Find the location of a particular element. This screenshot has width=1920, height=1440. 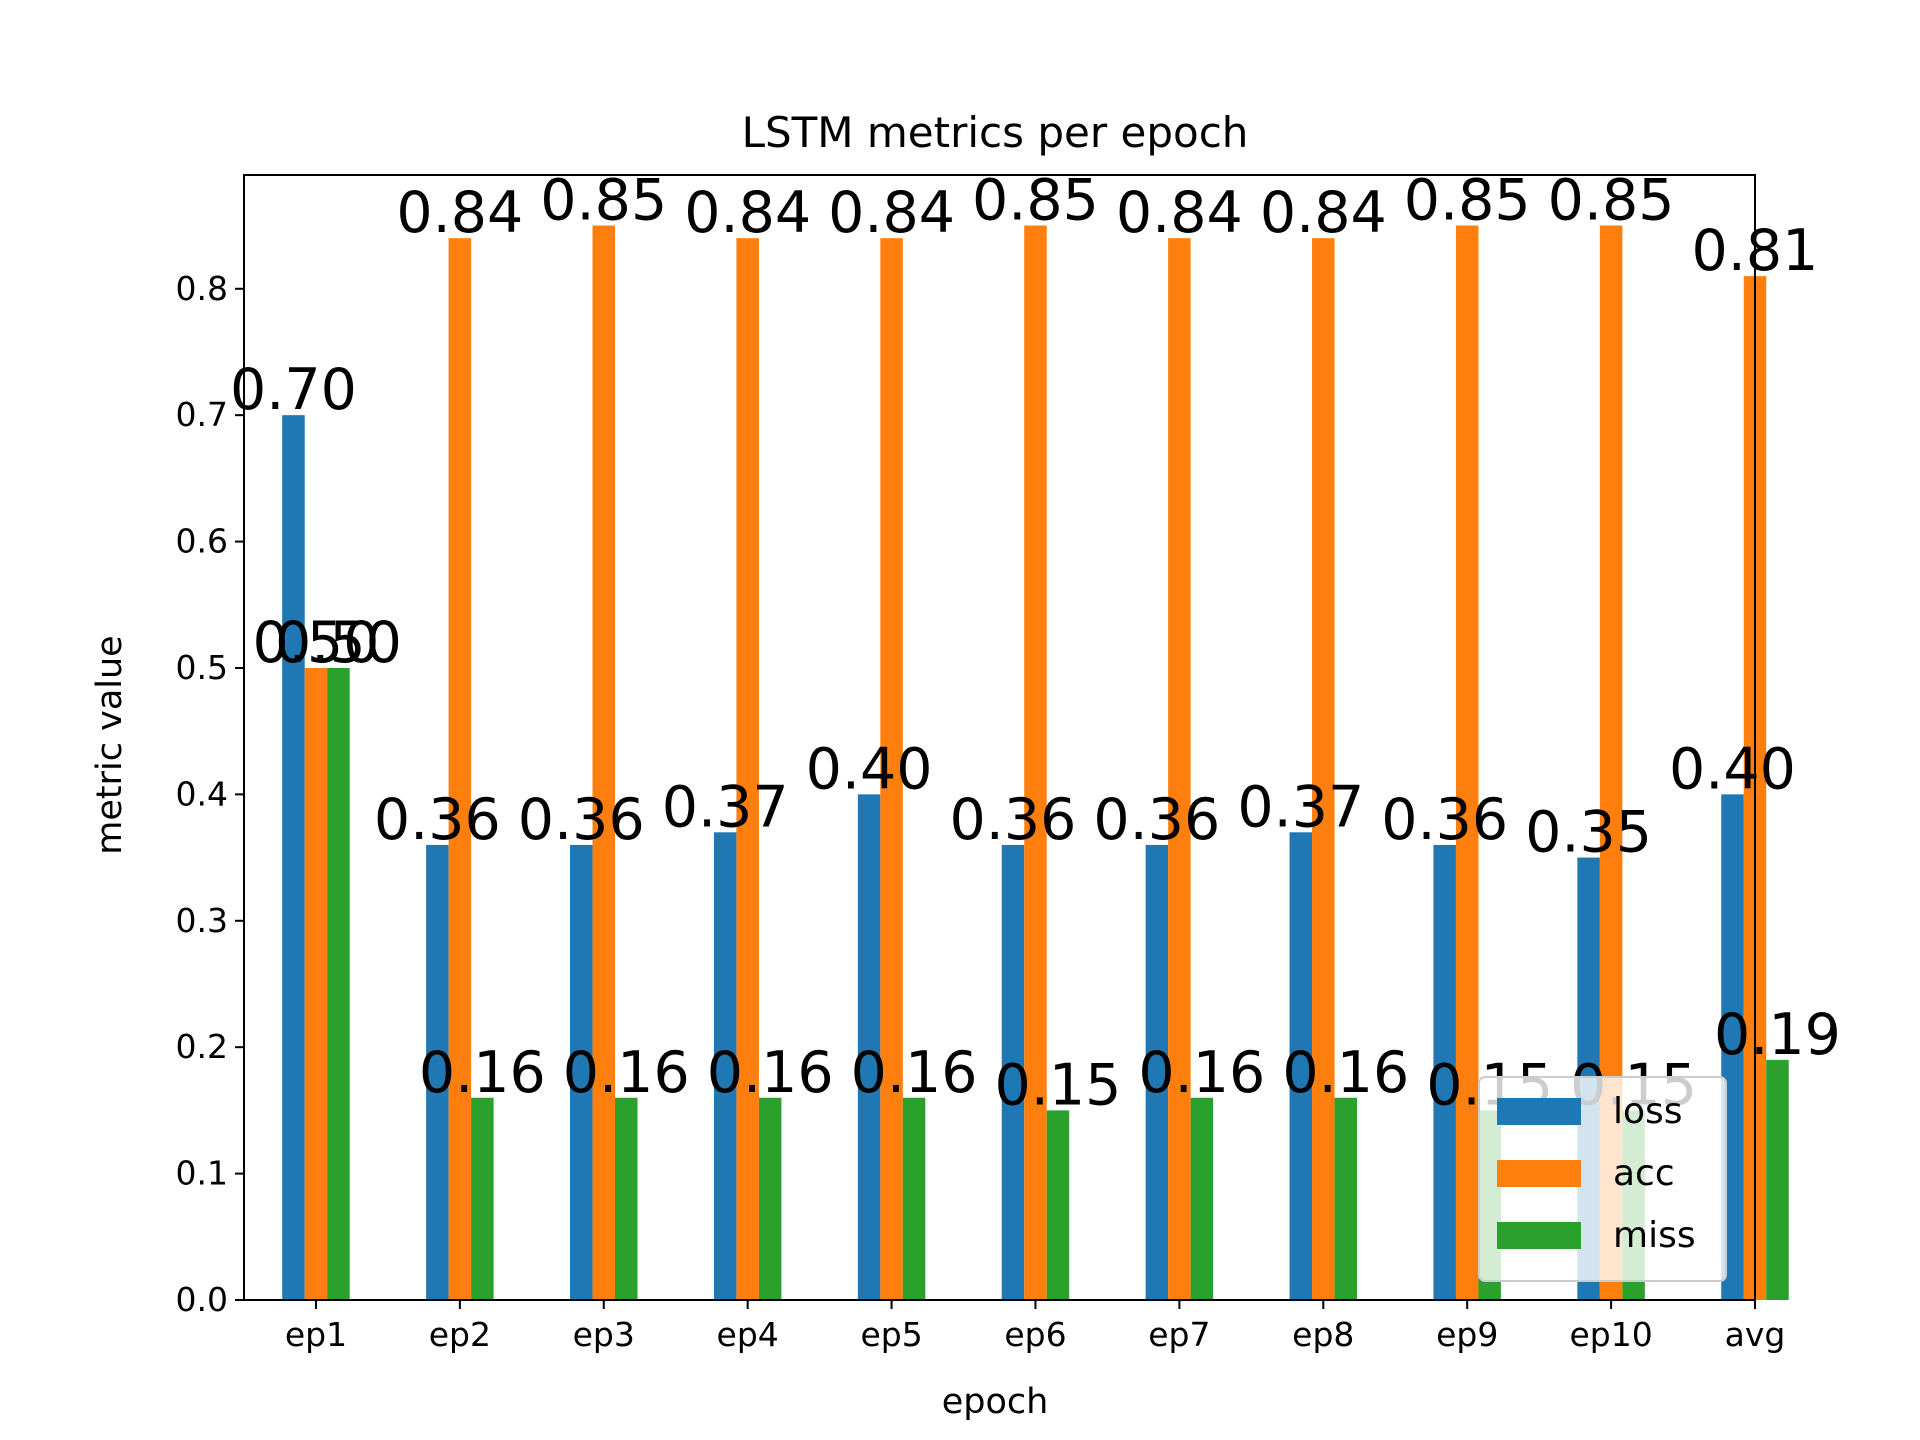

legend-swatch-miss is located at coordinates (1539, 1235).